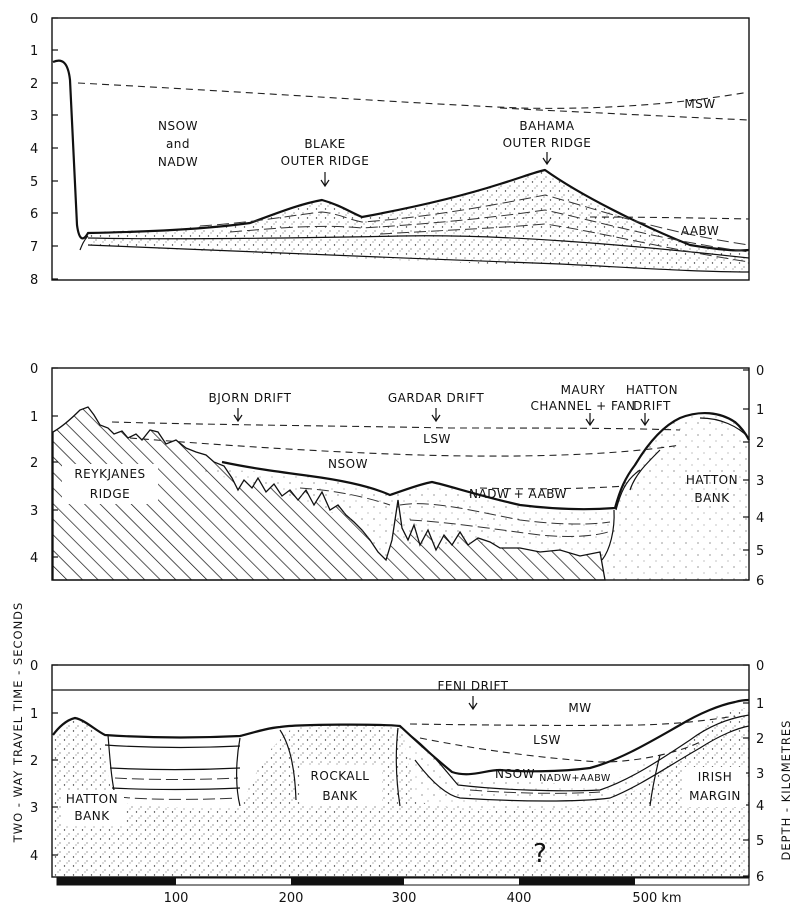 This screenshot has width=798, height=905. What do you see at coordinates (760, 704) in the screenshot?
I see `panel-c-depth-1: 1` at bounding box center [760, 704].